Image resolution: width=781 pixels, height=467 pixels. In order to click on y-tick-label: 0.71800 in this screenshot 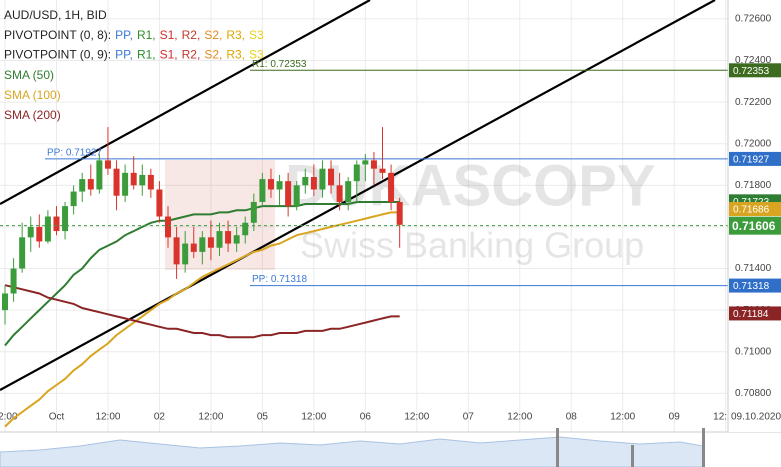, I will do `click(753, 185)`.